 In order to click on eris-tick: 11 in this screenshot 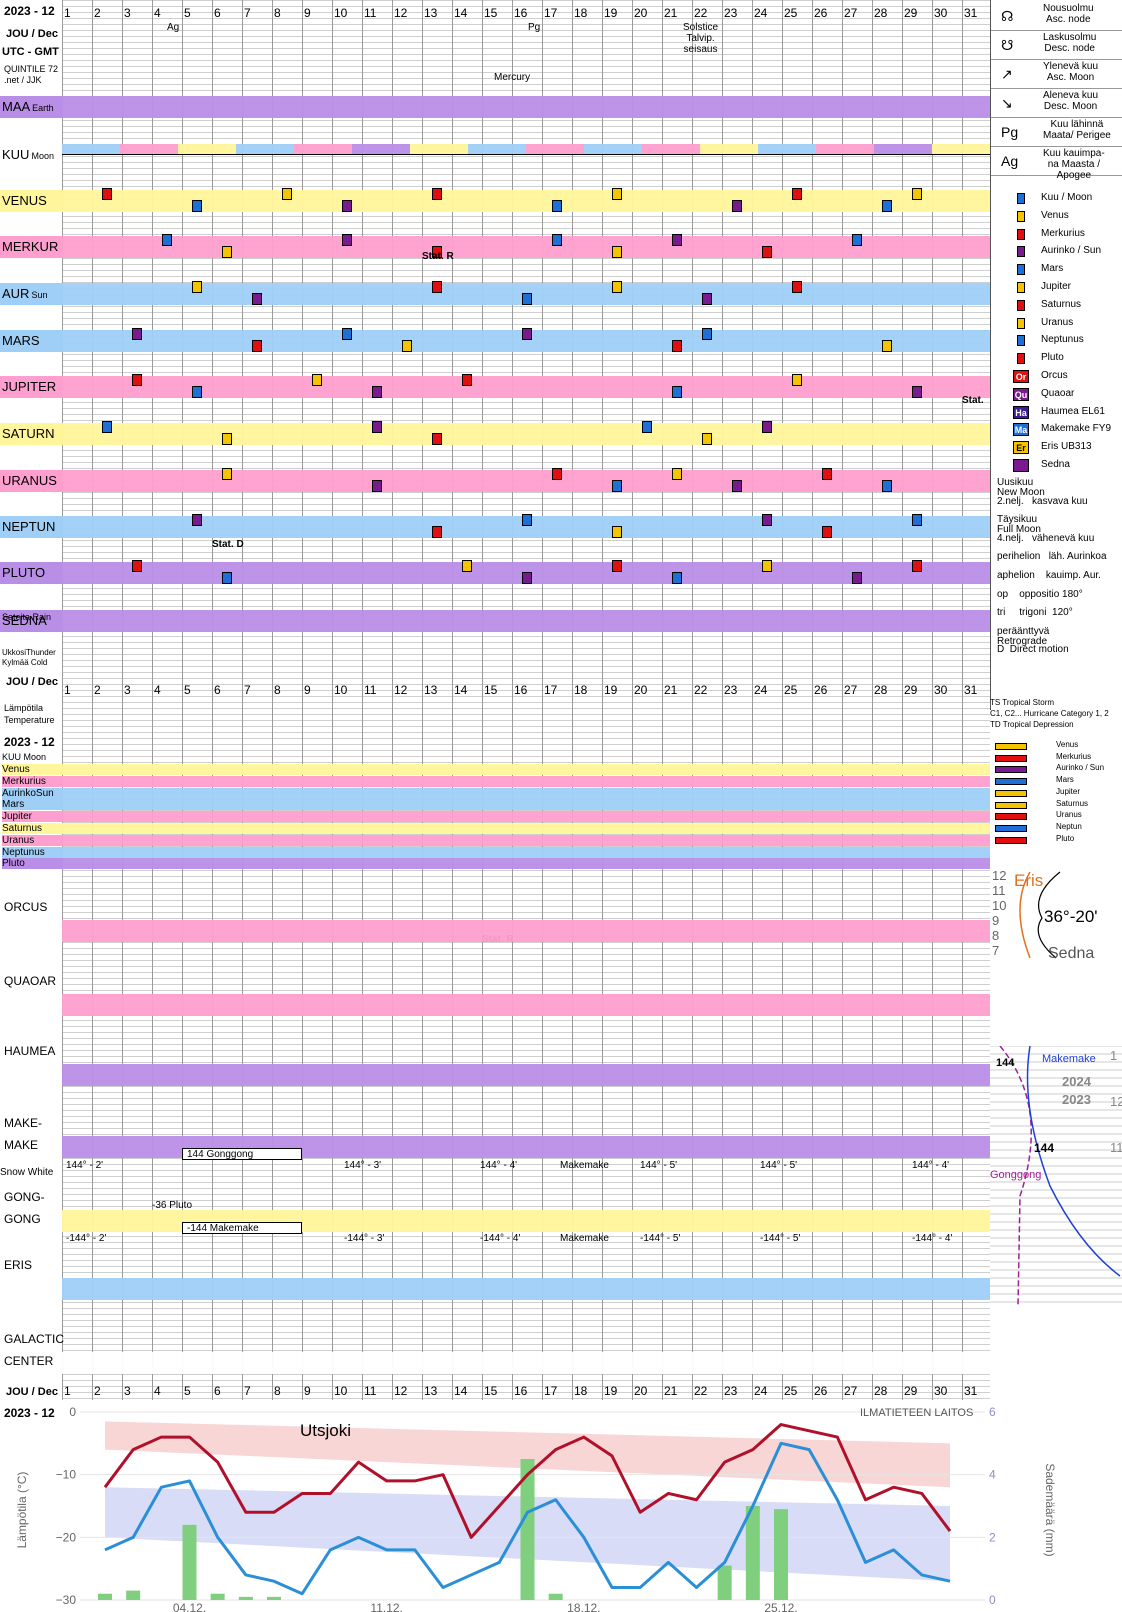, I will do `click(999, 890)`.